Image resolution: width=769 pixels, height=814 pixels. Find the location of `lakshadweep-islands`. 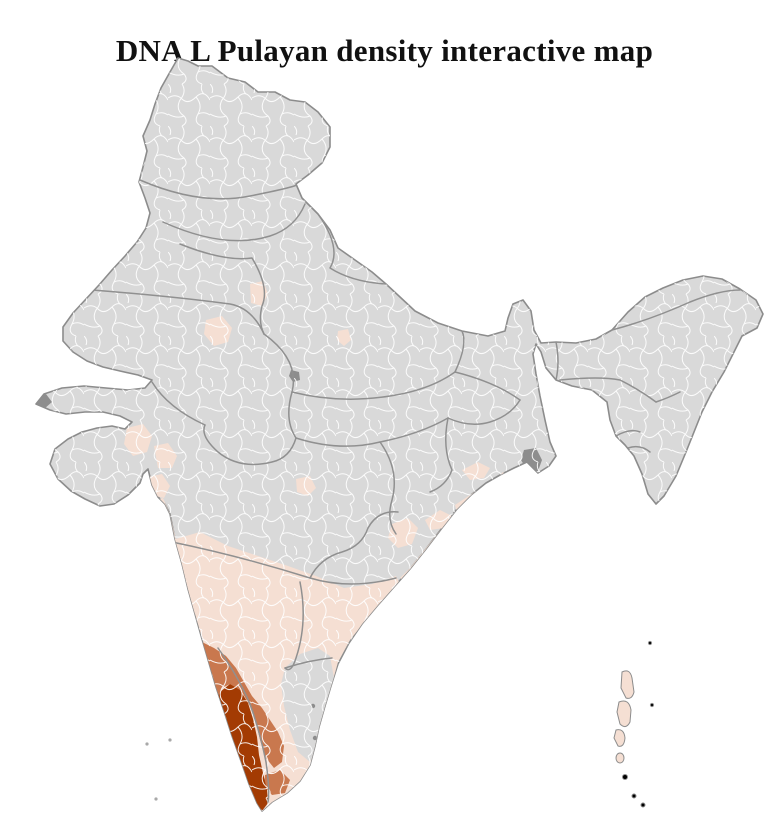

lakshadweep-islands is located at coordinates (158, 769).